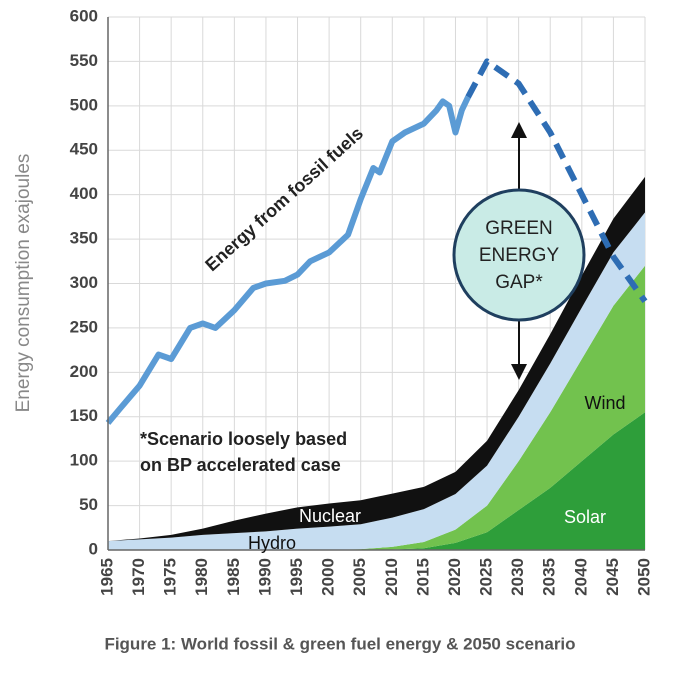 The width and height of the screenshot is (680, 679). Describe the element at coordinates (580, 577) in the screenshot. I see `x-tick-label: 2040` at that location.